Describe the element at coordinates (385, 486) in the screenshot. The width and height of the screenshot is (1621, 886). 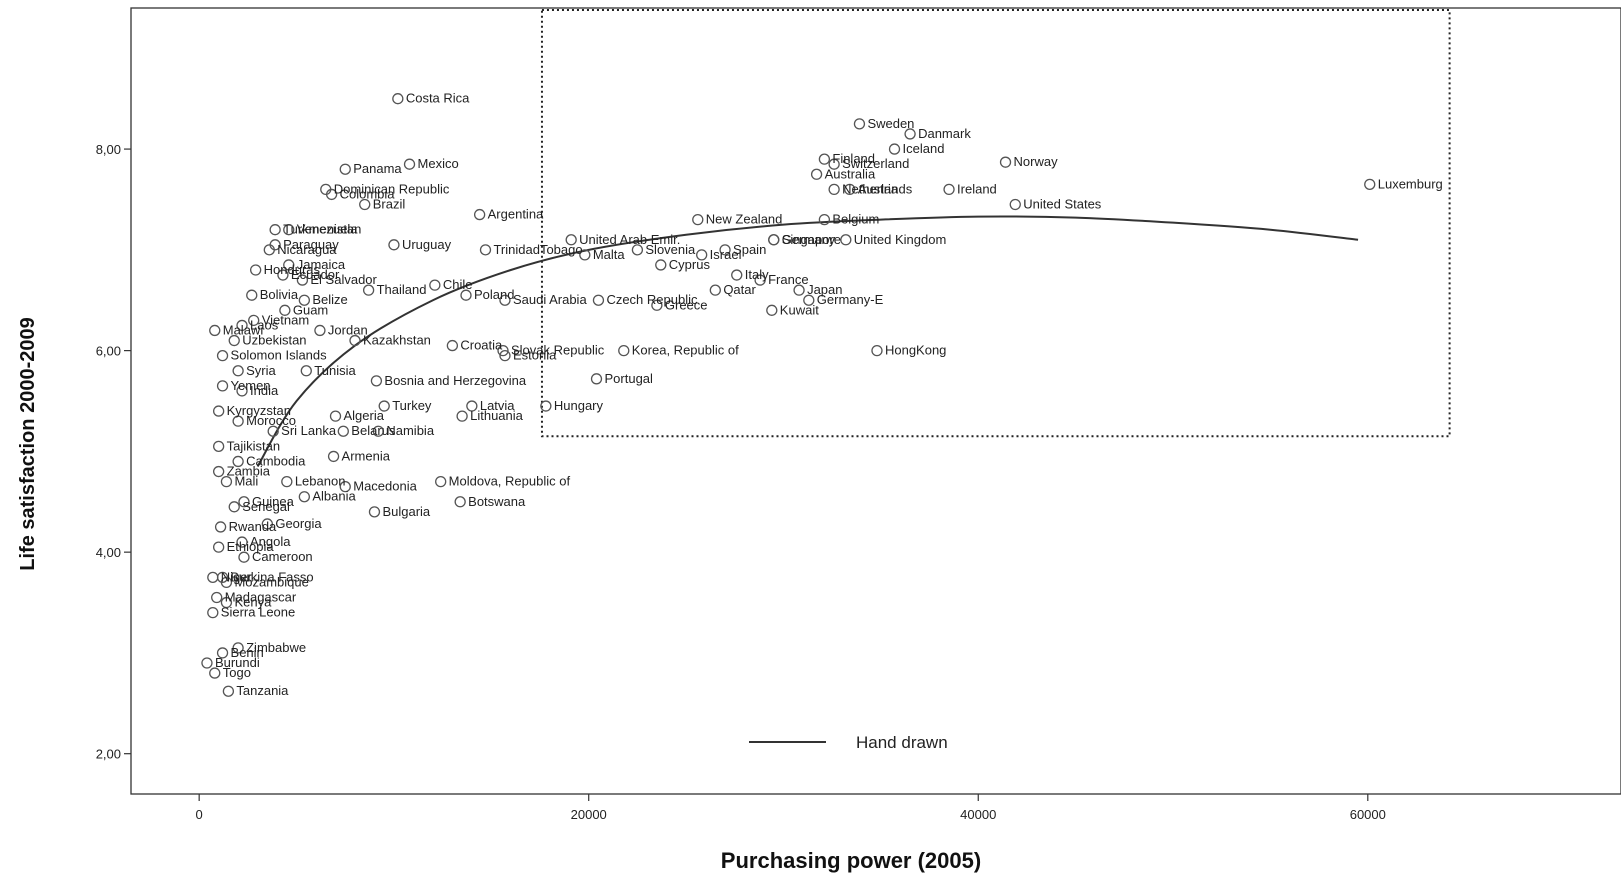
I see `point-label: Macedonia` at that location.